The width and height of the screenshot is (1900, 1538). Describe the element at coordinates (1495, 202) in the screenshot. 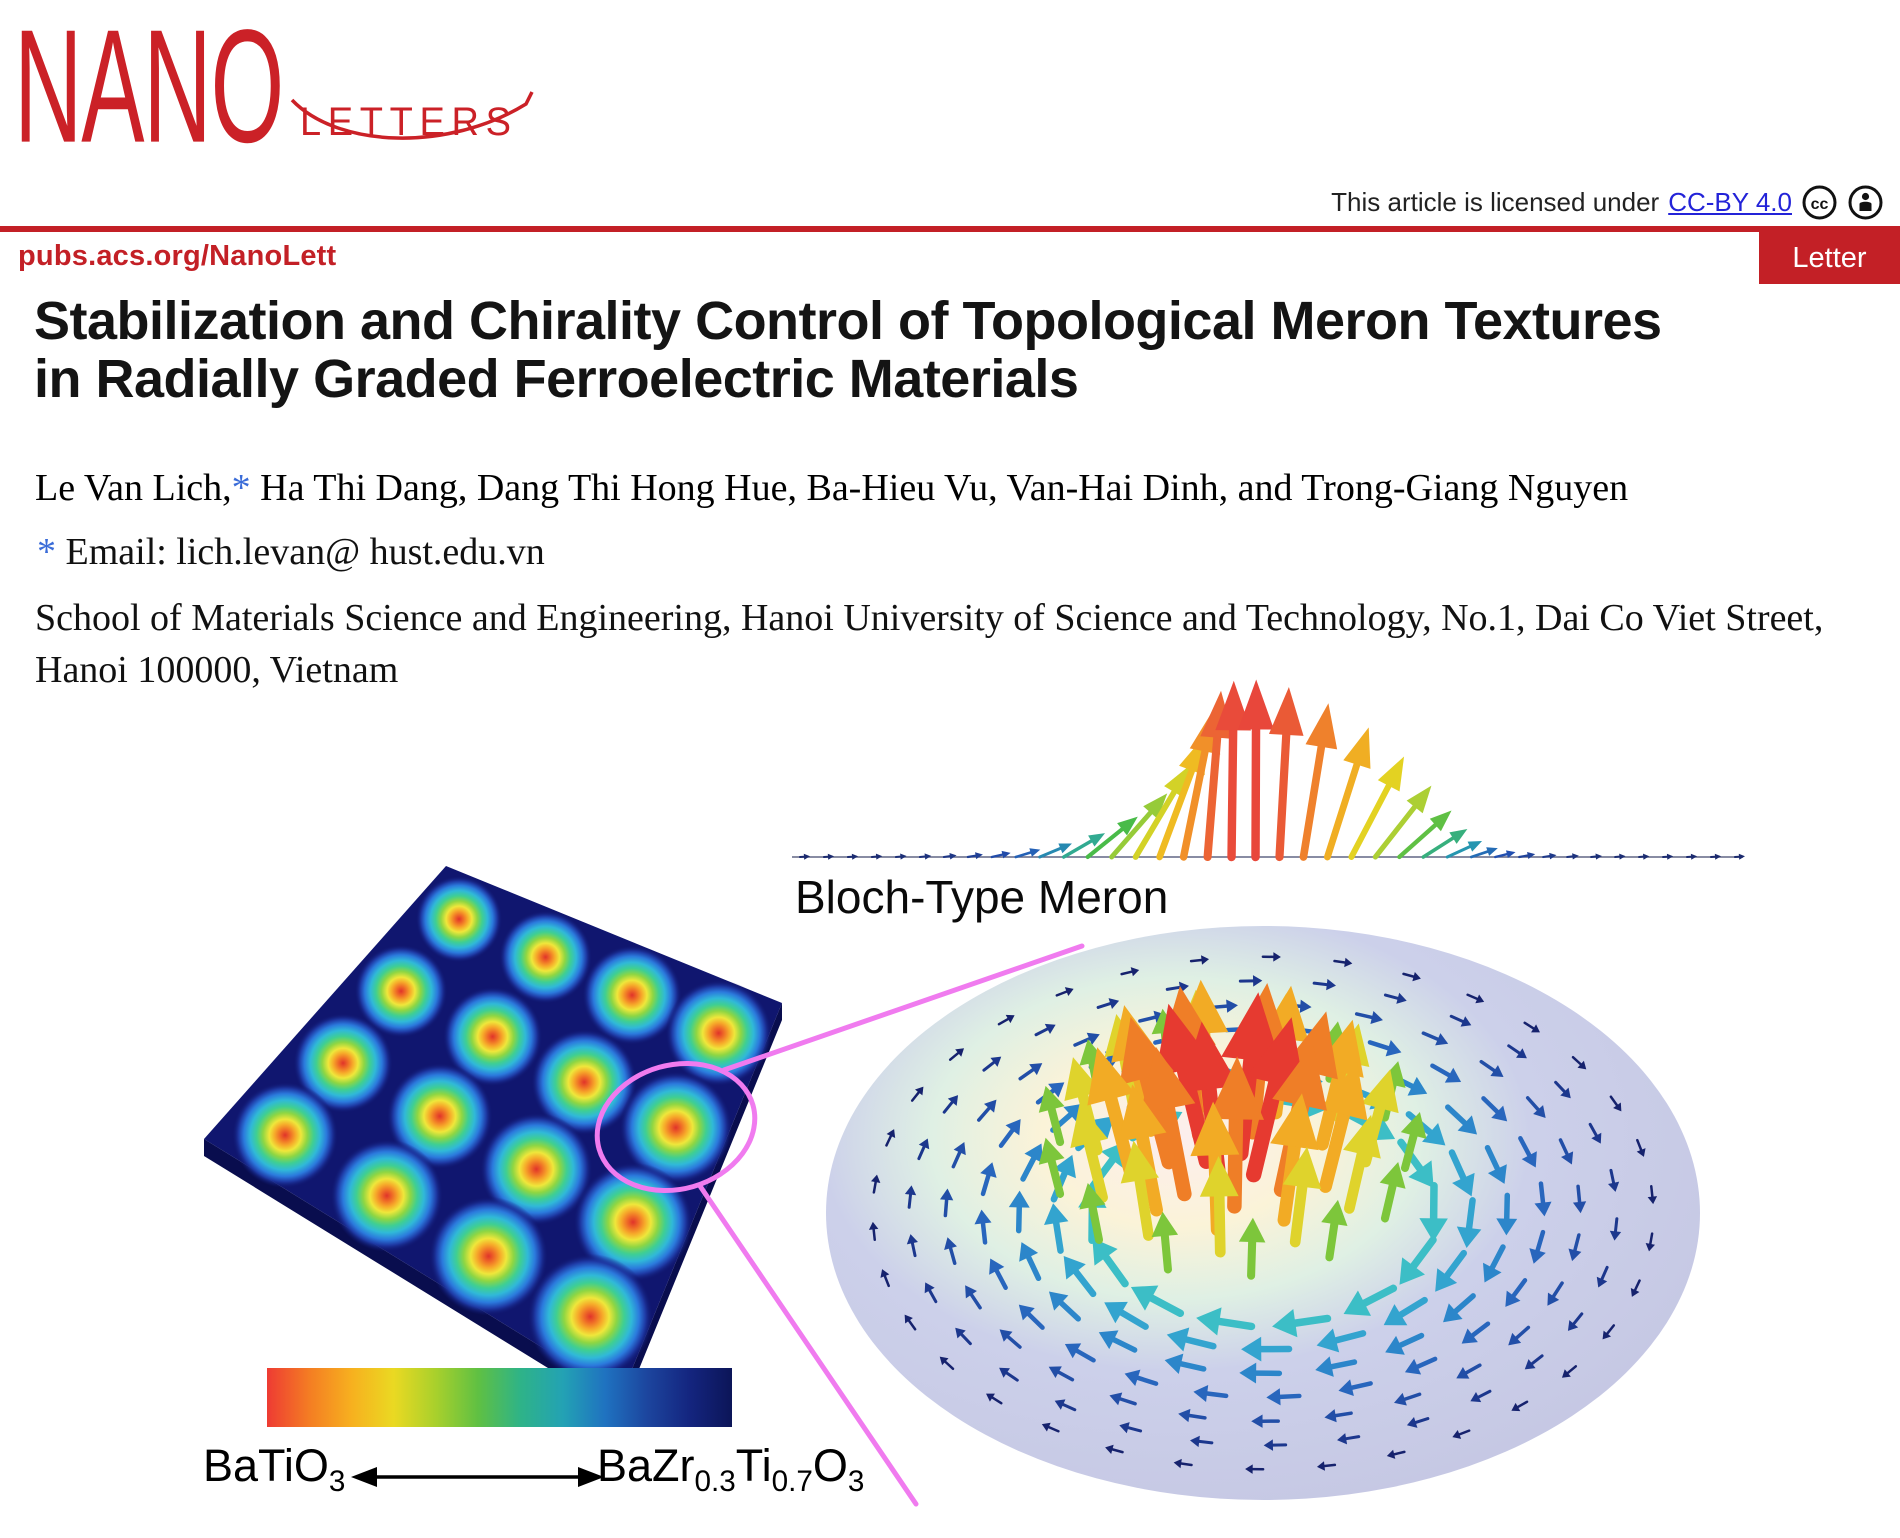

I see `license-prefix-text: This article is licensed under` at that location.